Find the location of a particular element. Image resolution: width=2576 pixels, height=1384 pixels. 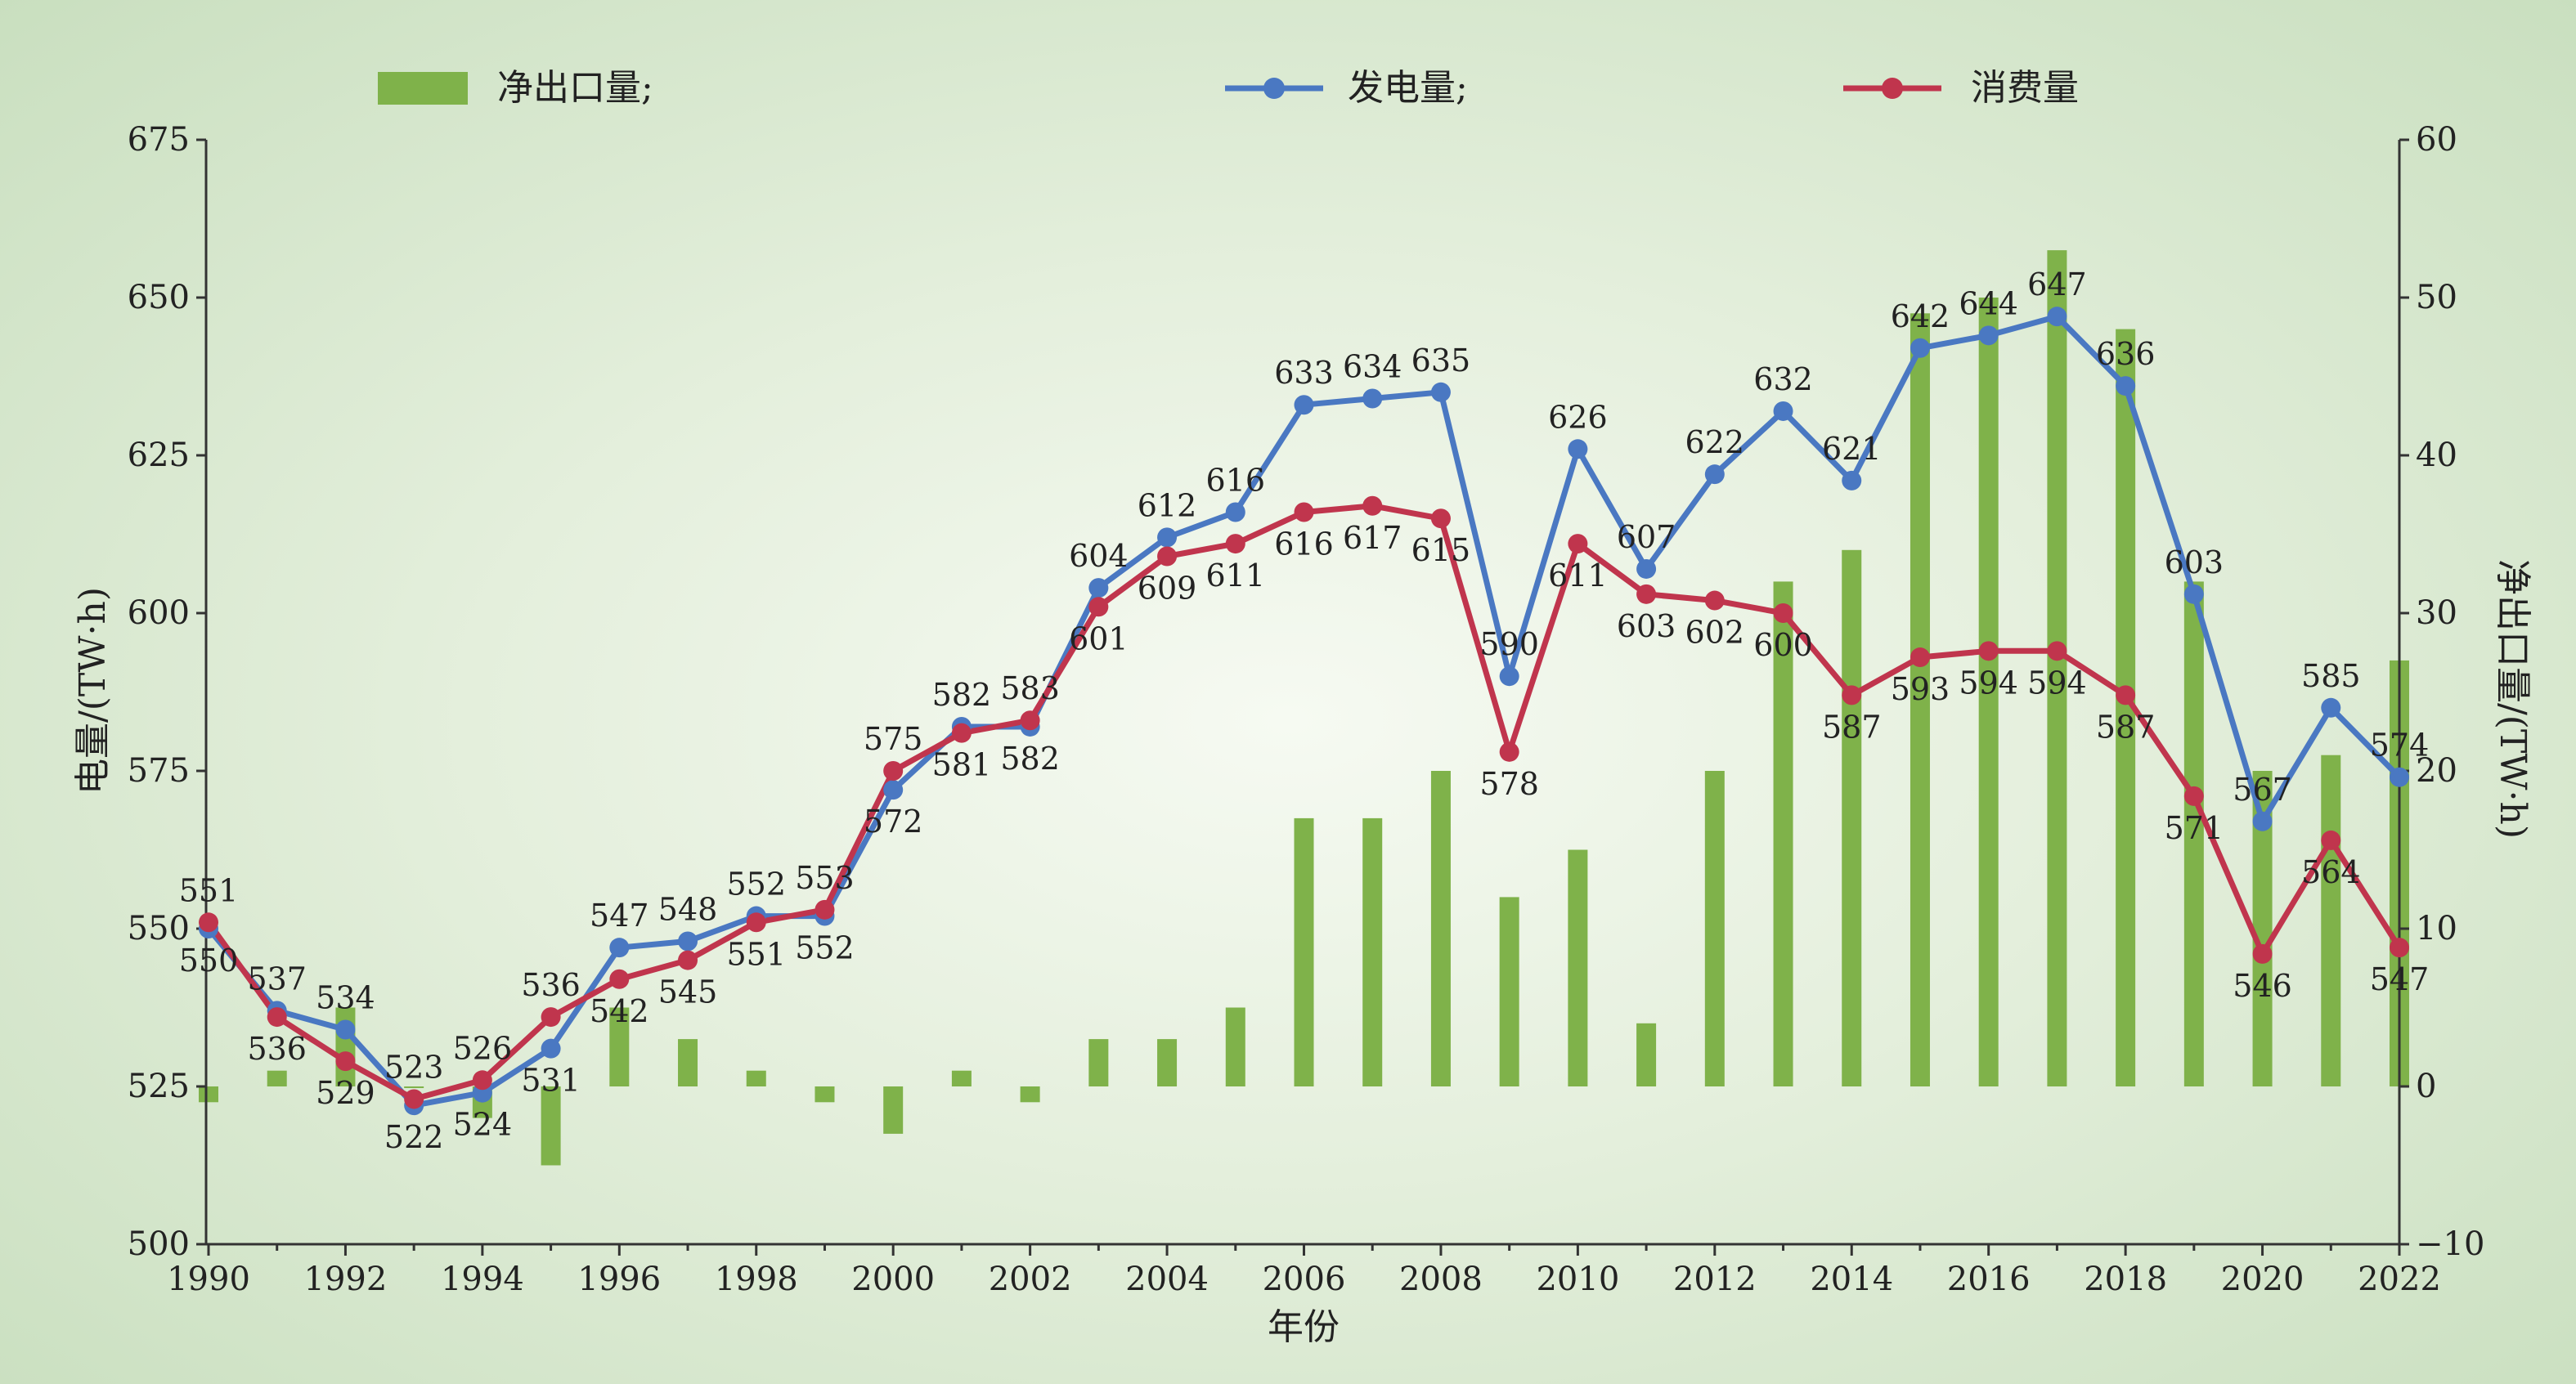

generation-data-label: 547 is located at coordinates (620, 916).